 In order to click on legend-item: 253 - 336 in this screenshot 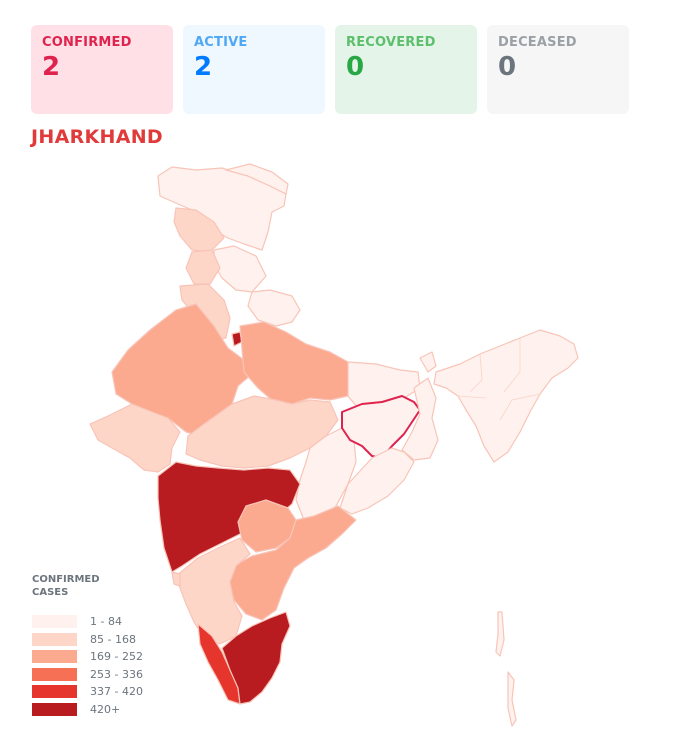, I will do `click(87, 675)`.